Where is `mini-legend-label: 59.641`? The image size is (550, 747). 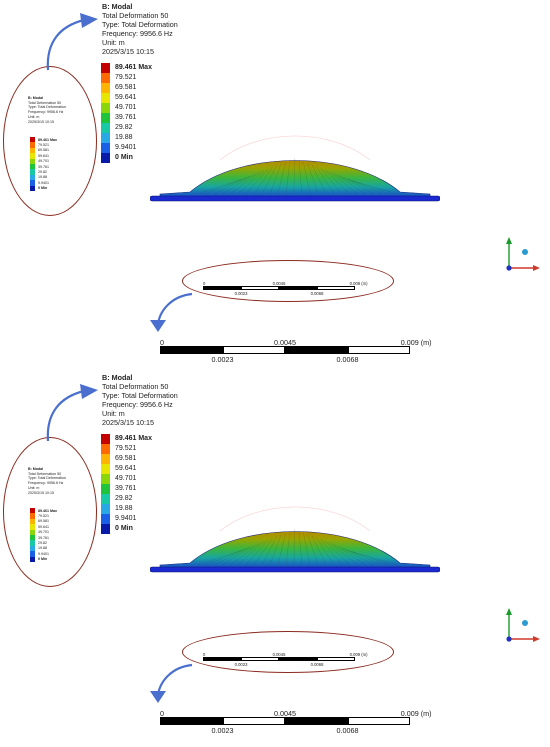
mini-legend-label: 59.641 is located at coordinates (43, 527).